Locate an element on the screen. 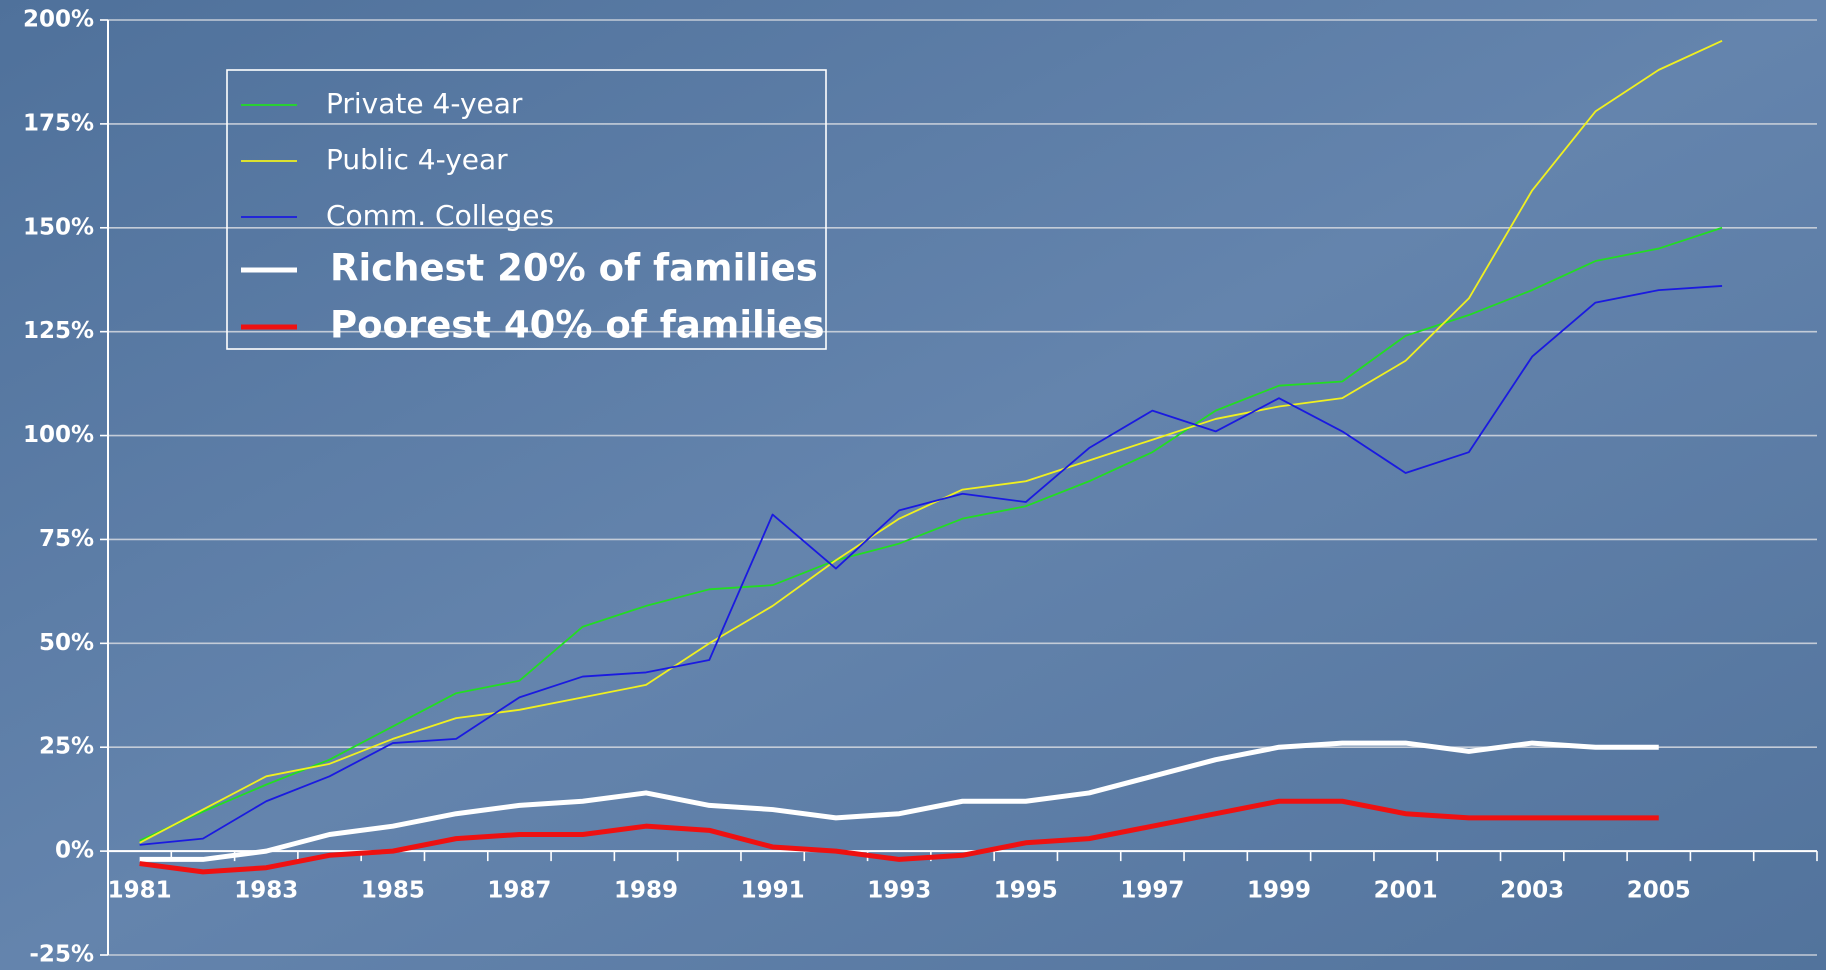  y-tick-label: 100% is located at coordinates (58, 435).